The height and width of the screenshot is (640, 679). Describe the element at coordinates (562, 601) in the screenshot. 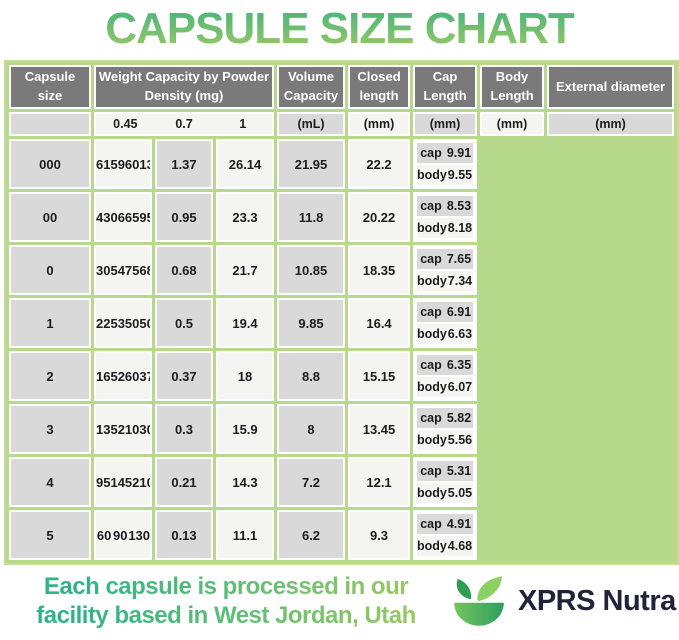

I see `brand-logo: XPRS Nutra` at that location.